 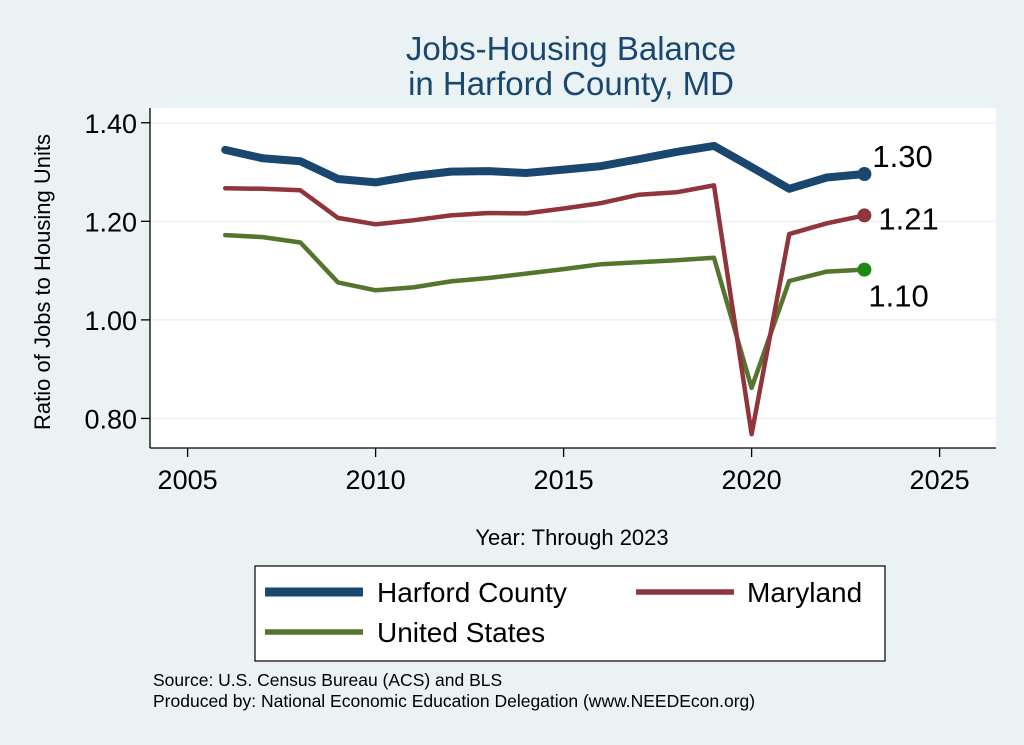 I want to click on x-tick-label: 2025, so click(x=940, y=480).